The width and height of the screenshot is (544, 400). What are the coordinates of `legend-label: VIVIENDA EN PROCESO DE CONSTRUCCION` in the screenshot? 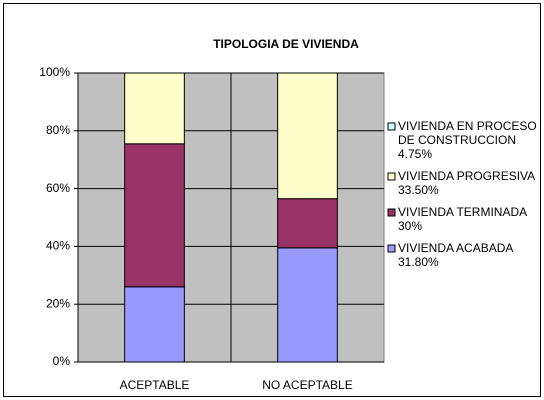 It's located at (467, 133).